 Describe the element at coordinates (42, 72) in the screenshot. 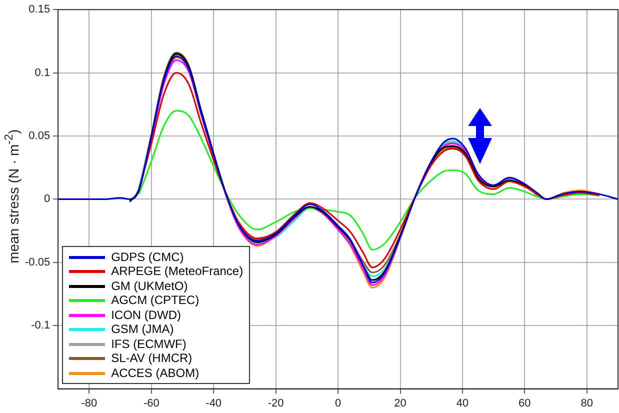

I see `y-tick-label: 0.1` at that location.